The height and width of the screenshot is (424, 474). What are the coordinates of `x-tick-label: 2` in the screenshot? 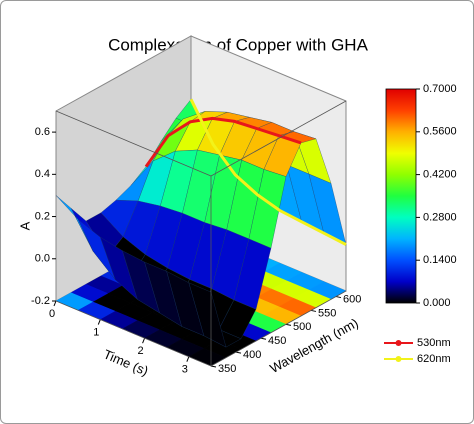 It's located at (141, 351).